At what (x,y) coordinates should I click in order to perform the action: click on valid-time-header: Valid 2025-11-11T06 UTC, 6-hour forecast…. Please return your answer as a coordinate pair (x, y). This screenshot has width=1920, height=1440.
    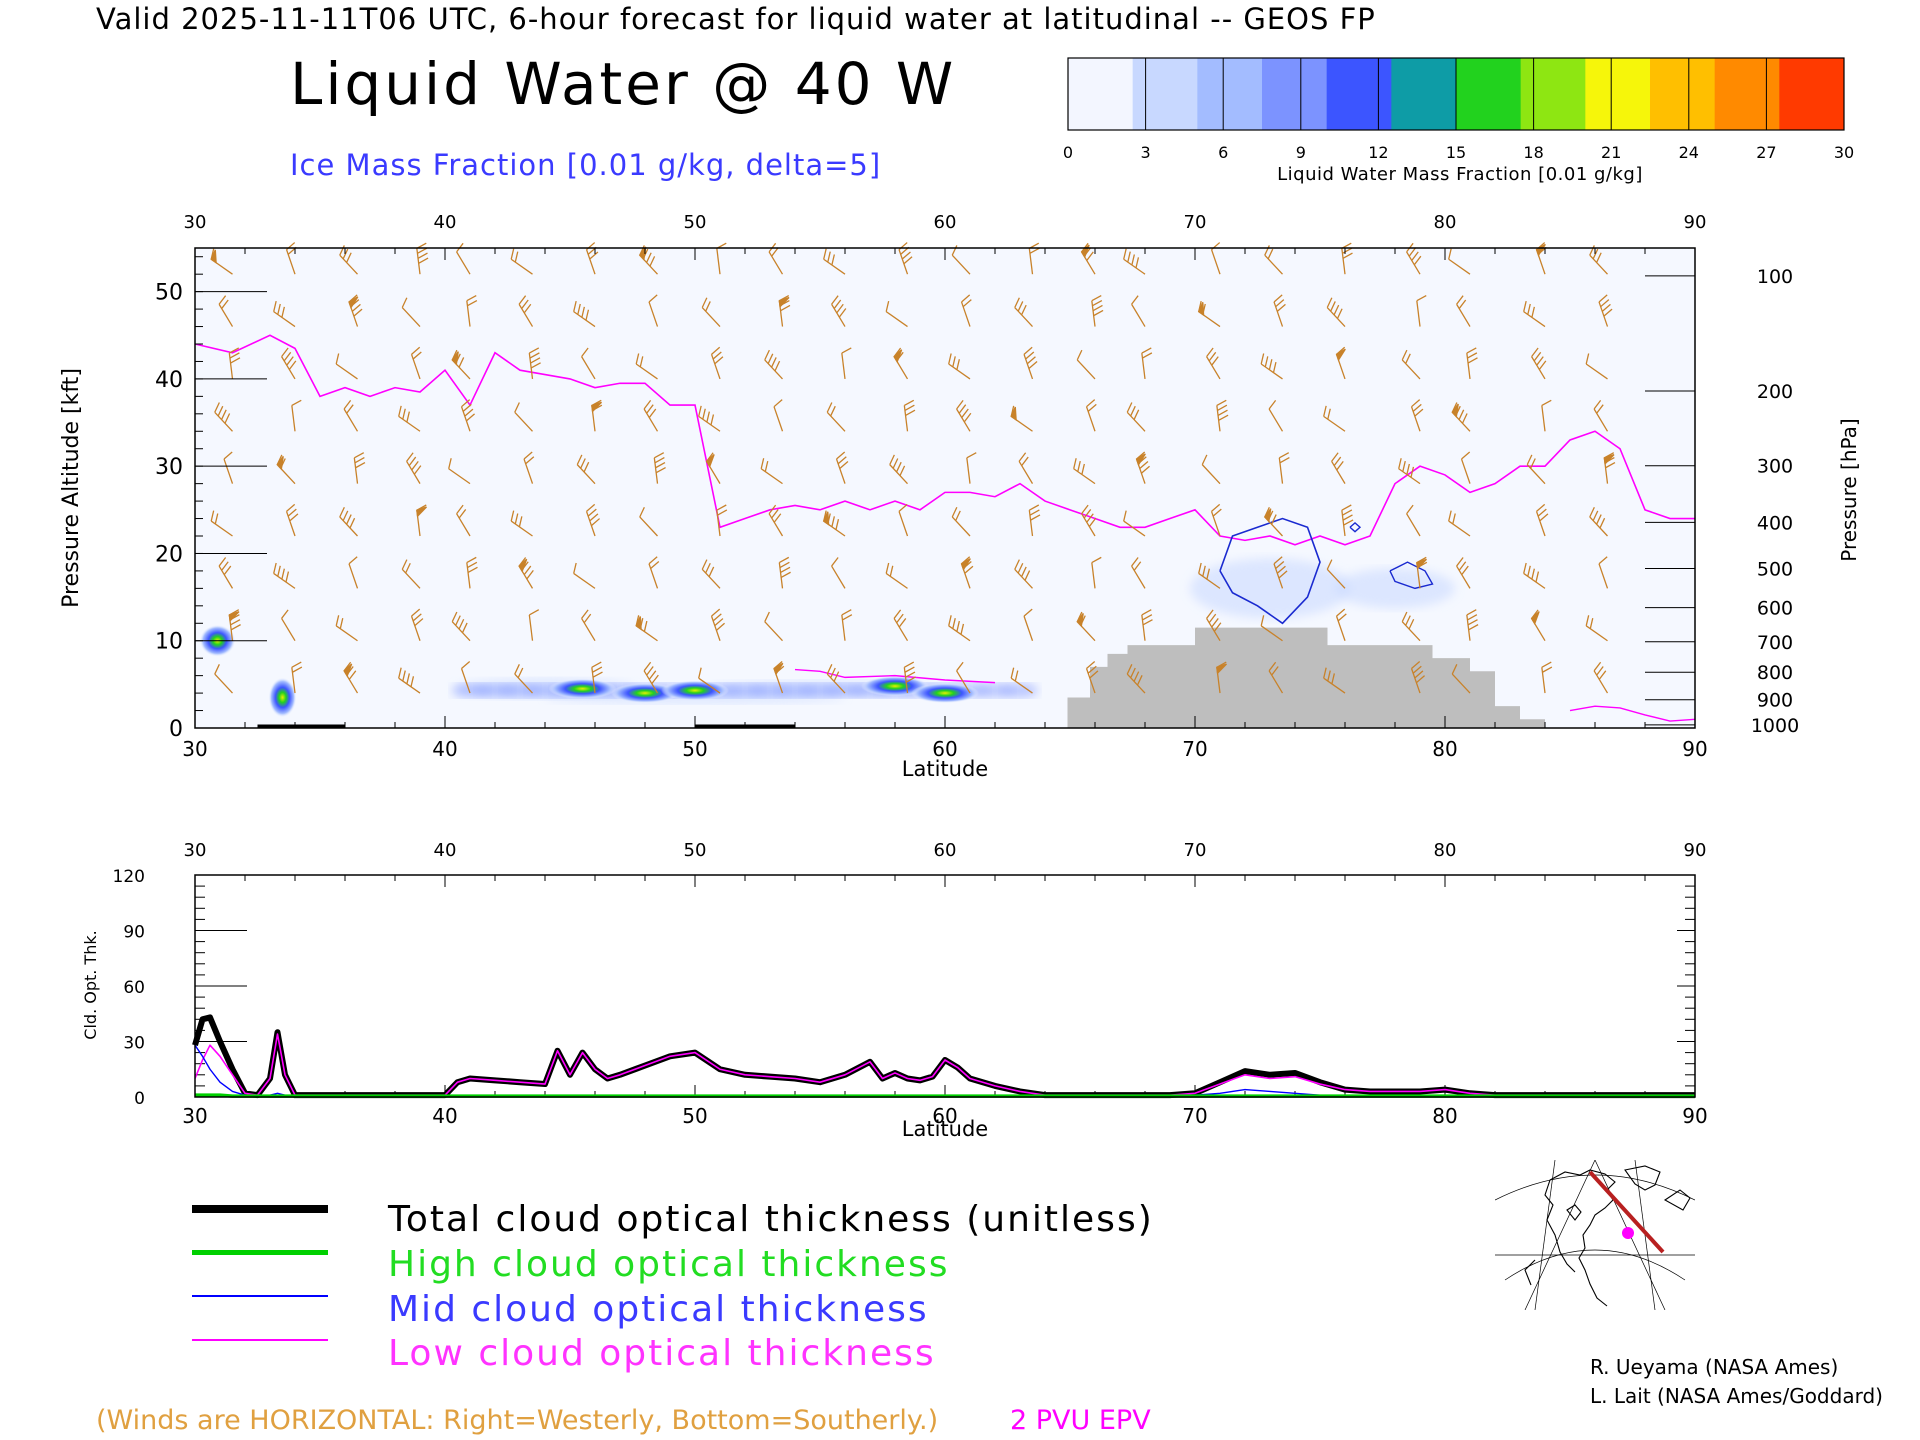
    Looking at the image, I should click on (736, 19).